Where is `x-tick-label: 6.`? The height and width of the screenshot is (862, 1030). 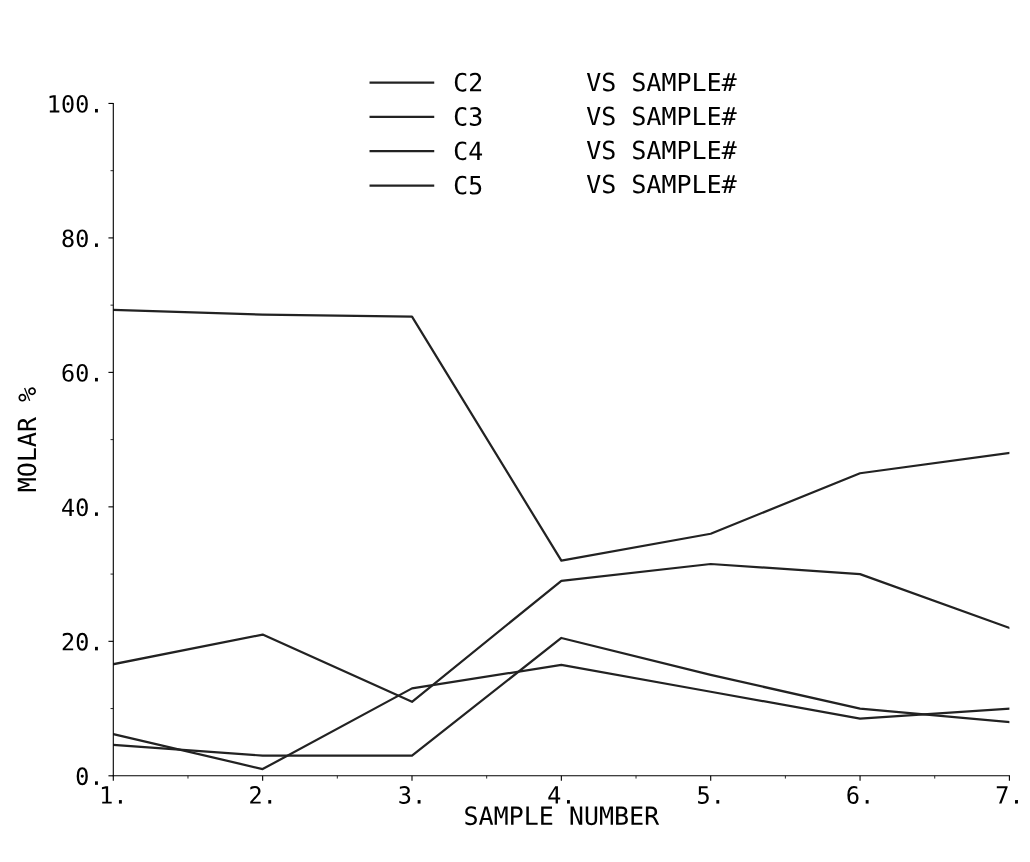
x-tick-label: 6. is located at coordinates (858, 795).